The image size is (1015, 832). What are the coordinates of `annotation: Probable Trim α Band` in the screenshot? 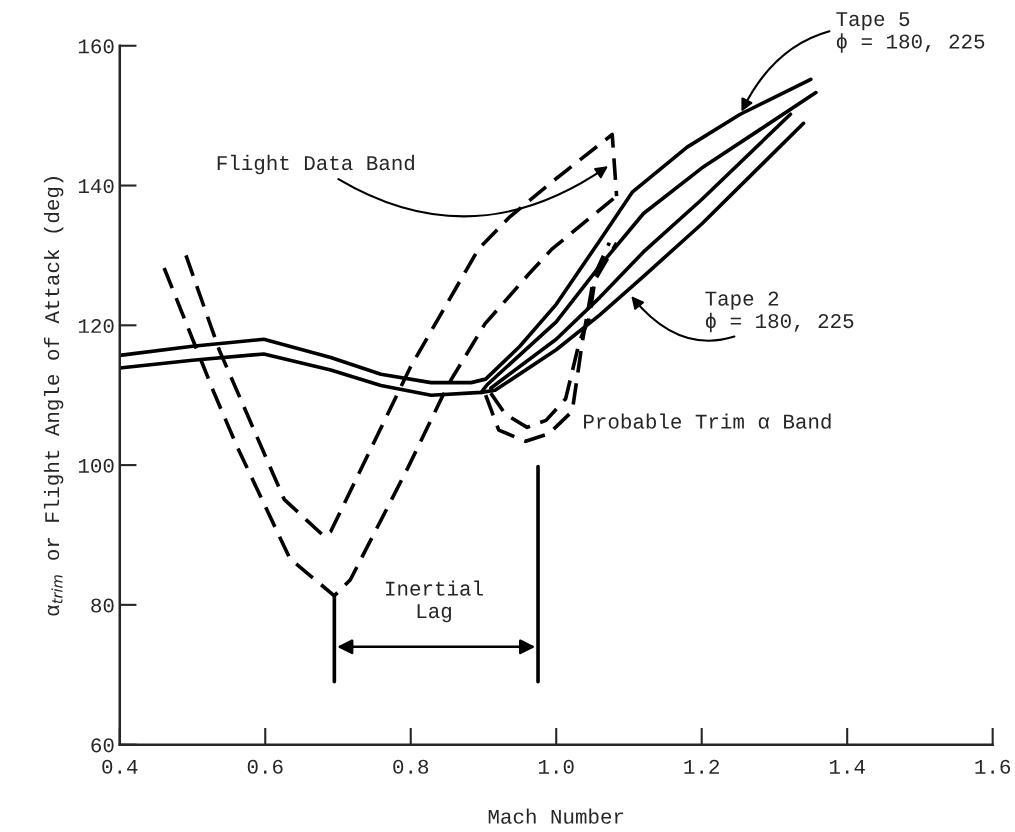 It's located at (707, 421).